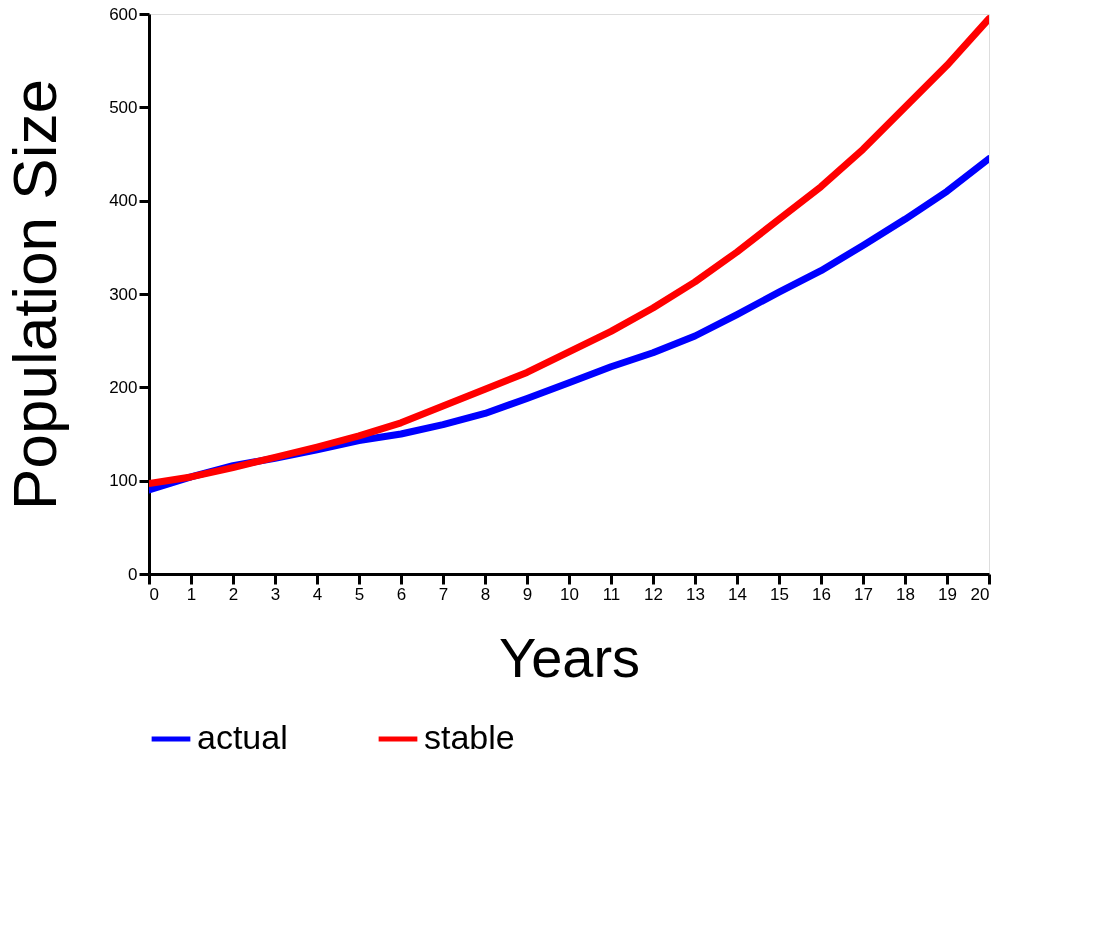 The width and height of the screenshot is (1103, 940). What do you see at coordinates (485, 594) in the screenshot?
I see `x-tick-label: 8` at bounding box center [485, 594].